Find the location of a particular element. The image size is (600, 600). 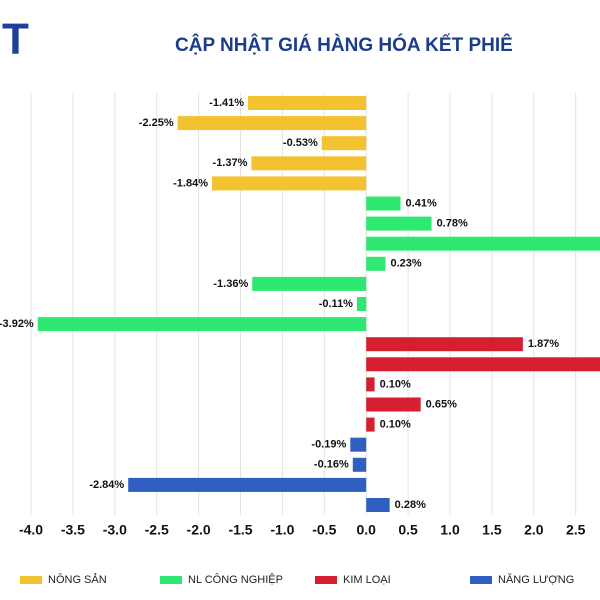

x-tick-label: 1.5 is located at coordinates (492, 530).